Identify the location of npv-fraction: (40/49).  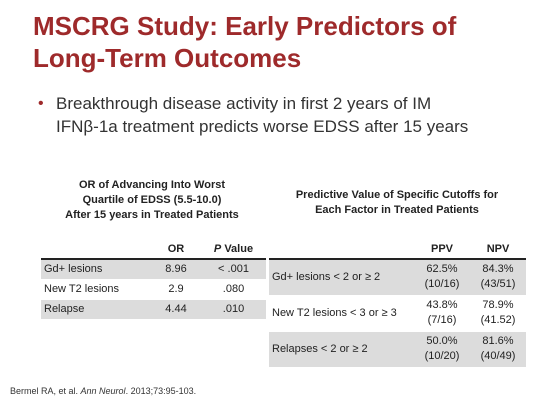
(498, 356).